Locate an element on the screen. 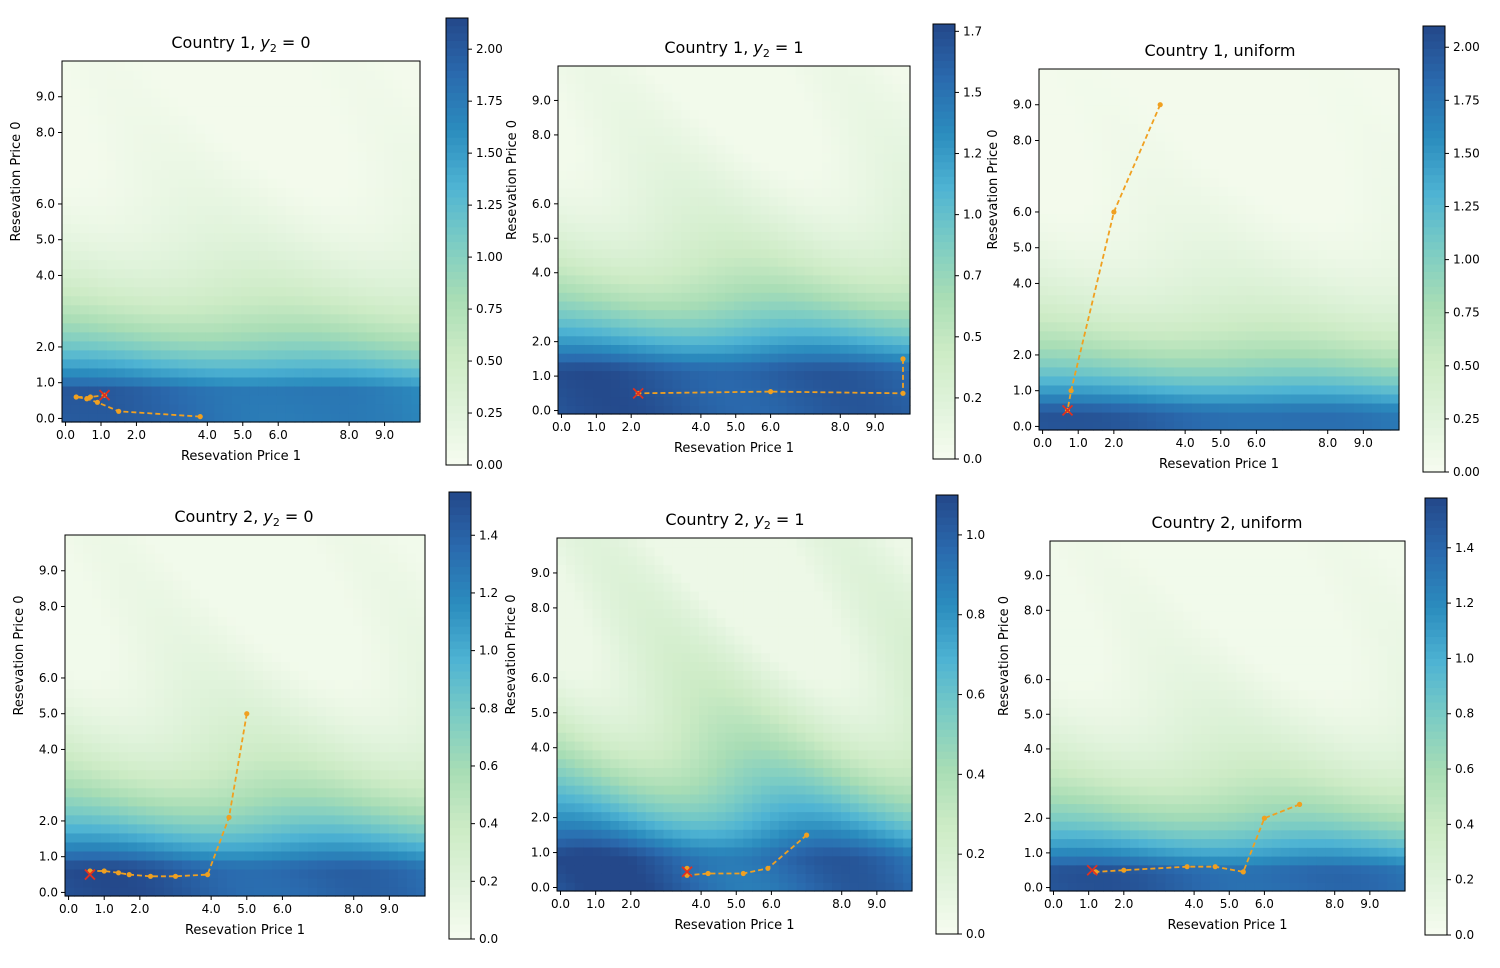  colorbar-segment is located at coordinates (457, 267).